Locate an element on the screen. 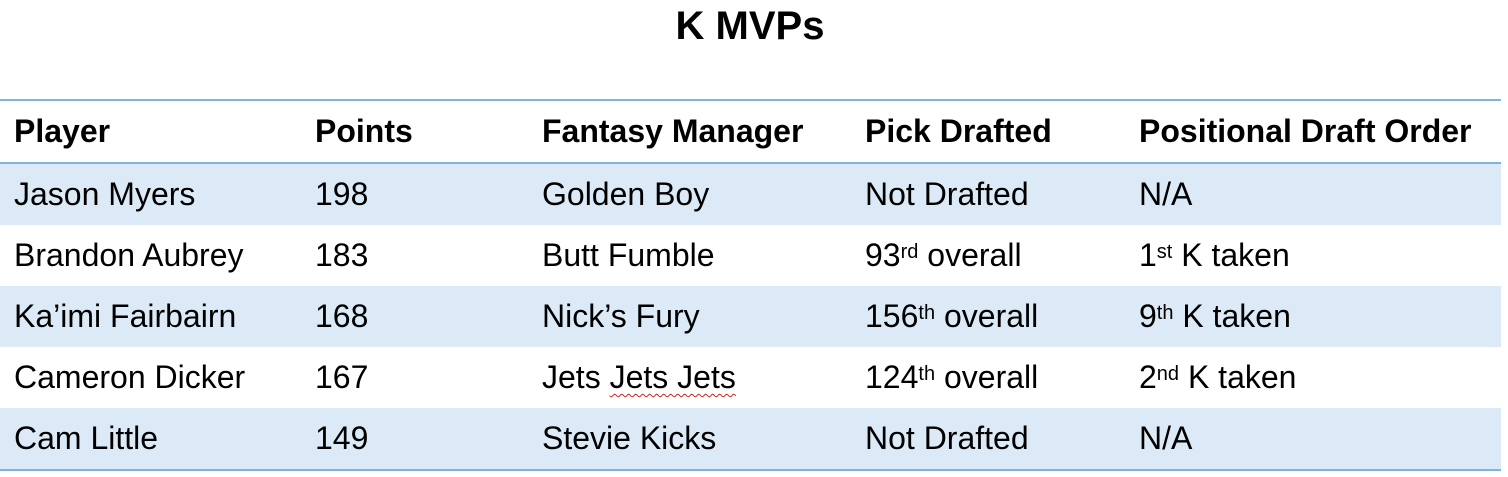 This screenshot has height=477, width=1508. points-cell: 183 is located at coordinates (342, 255).